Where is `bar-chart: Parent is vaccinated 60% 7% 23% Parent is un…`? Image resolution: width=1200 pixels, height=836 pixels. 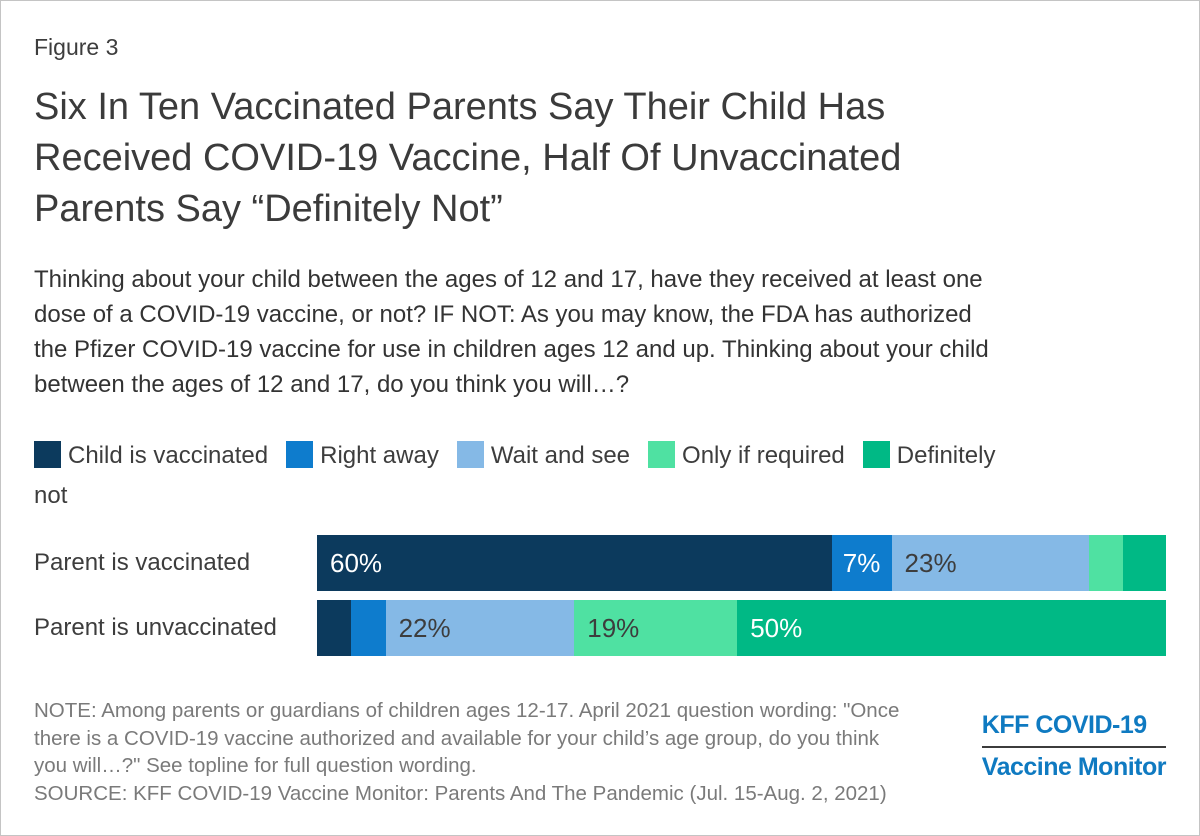 bar-chart: Parent is vaccinated 60% 7% 23% Parent is un… is located at coordinates (600, 595).